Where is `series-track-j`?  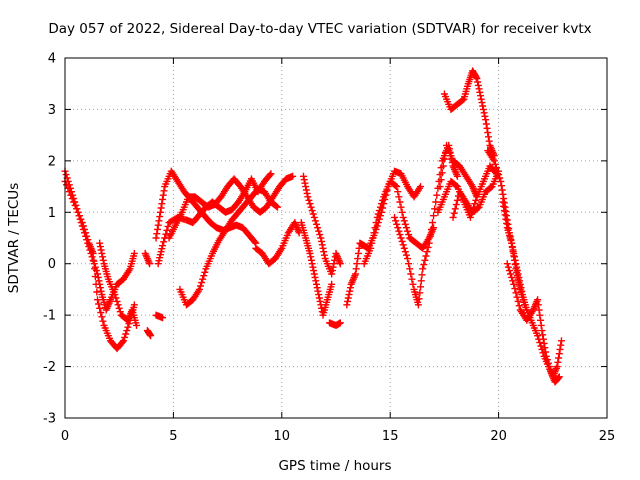
series-track-j is located at coordinates (228, 247).